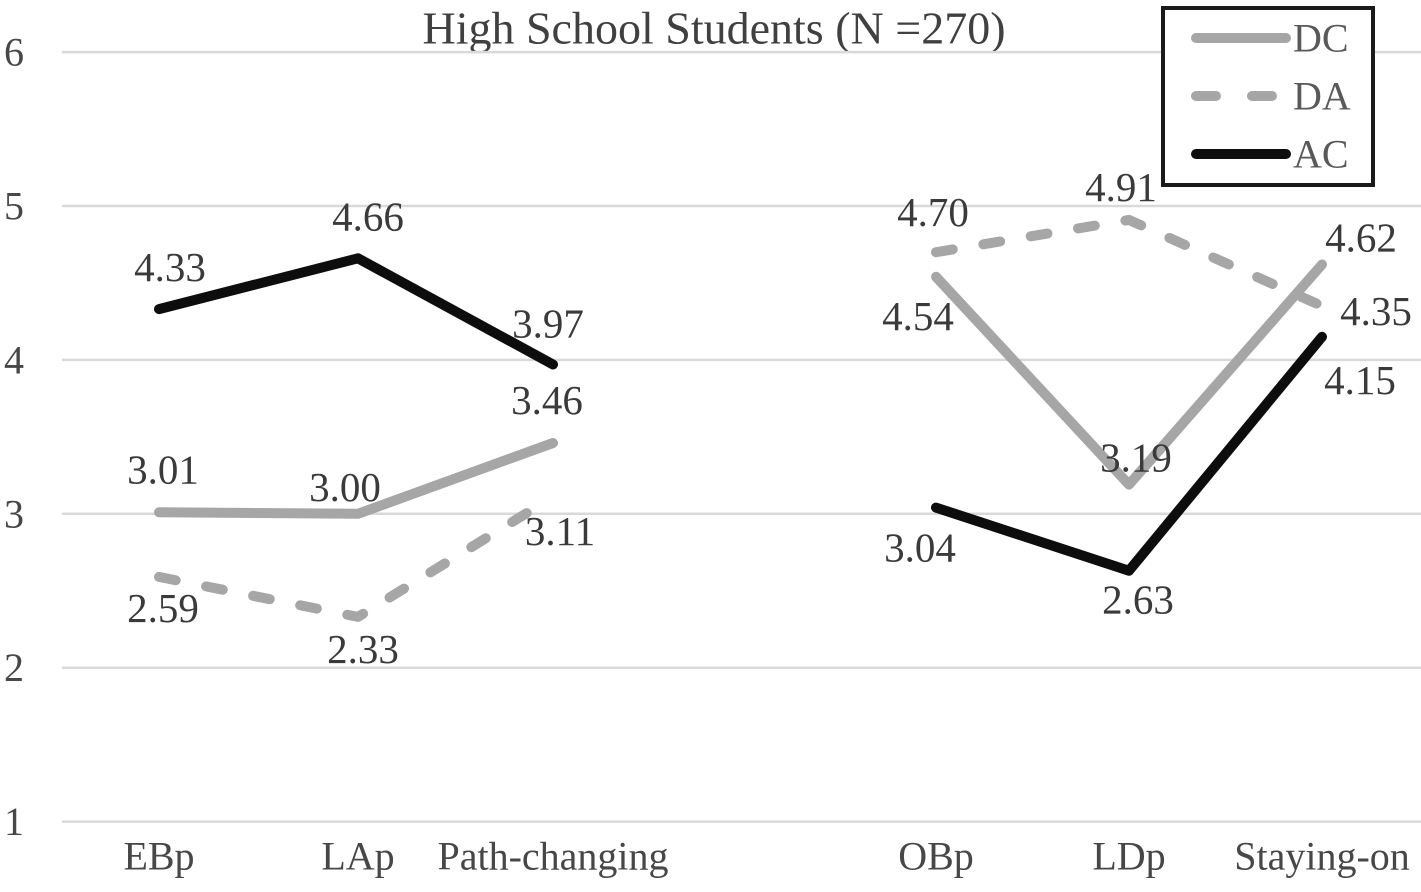 Image resolution: width=1421 pixels, height=892 pixels. I want to click on data-label-DA-LDp: 4.91, so click(1121, 187).